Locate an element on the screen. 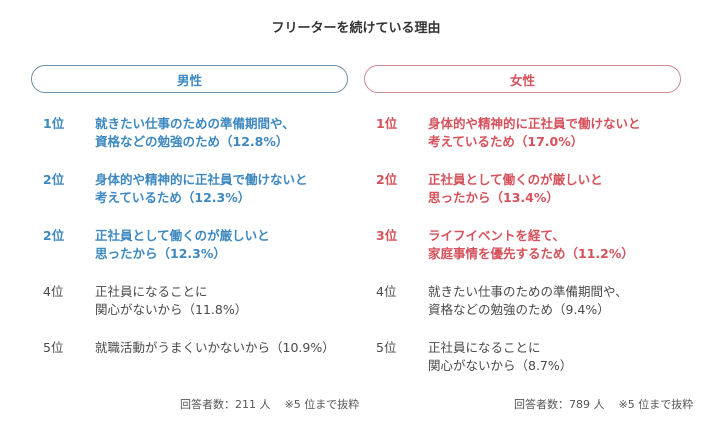 This screenshot has width=712, height=428. list-item: 2位 身体的や精神的に正社員で働けないと 考えているため（12.3%） is located at coordinates (189, 189).